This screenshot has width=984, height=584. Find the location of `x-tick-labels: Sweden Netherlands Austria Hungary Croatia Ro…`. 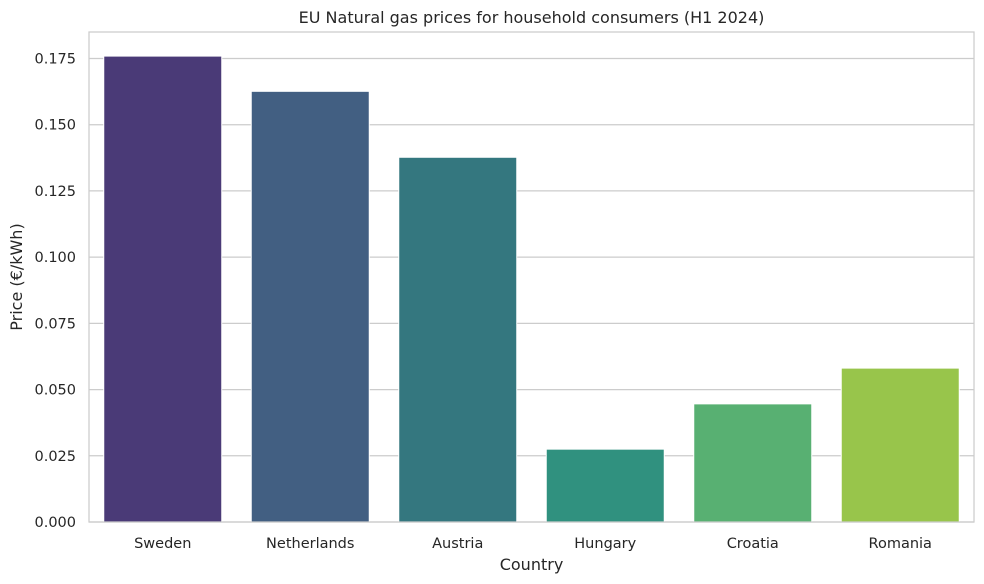

x-tick-labels: Sweden Netherlands Austria Hungary Croatia Ro… is located at coordinates (533, 544).